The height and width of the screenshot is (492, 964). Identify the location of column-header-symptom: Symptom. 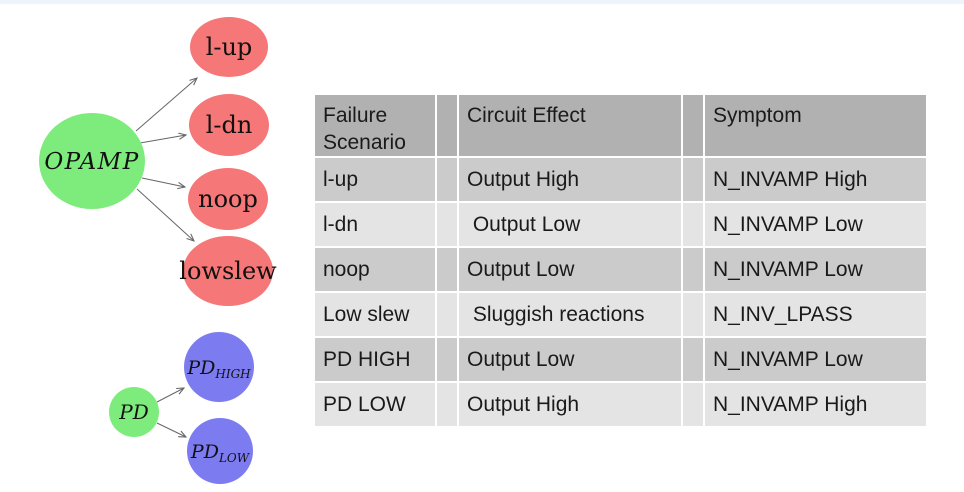
(815, 125).